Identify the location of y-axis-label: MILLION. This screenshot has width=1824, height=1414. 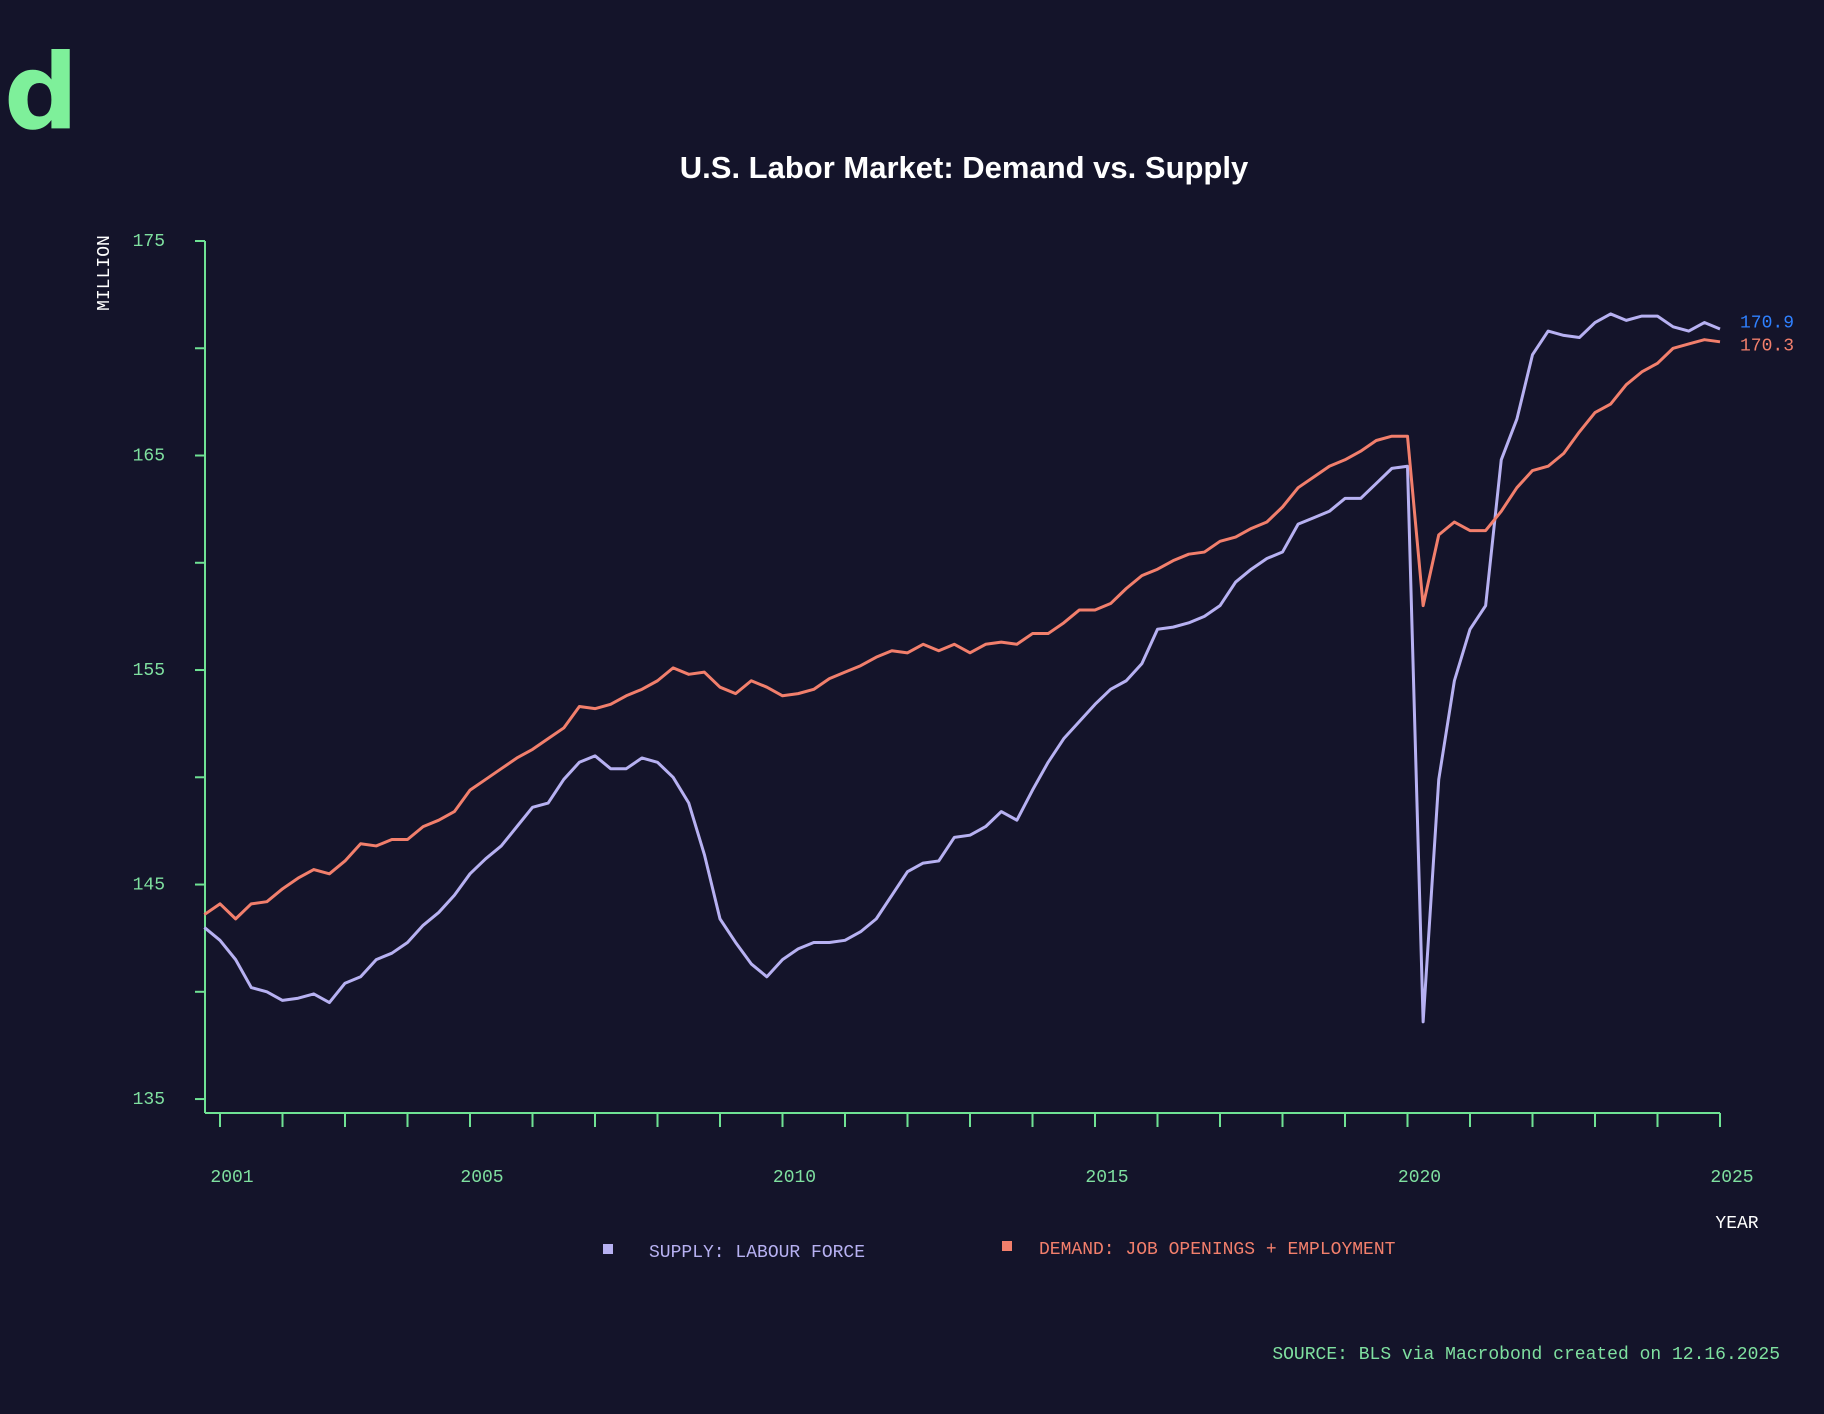
(105, 273).